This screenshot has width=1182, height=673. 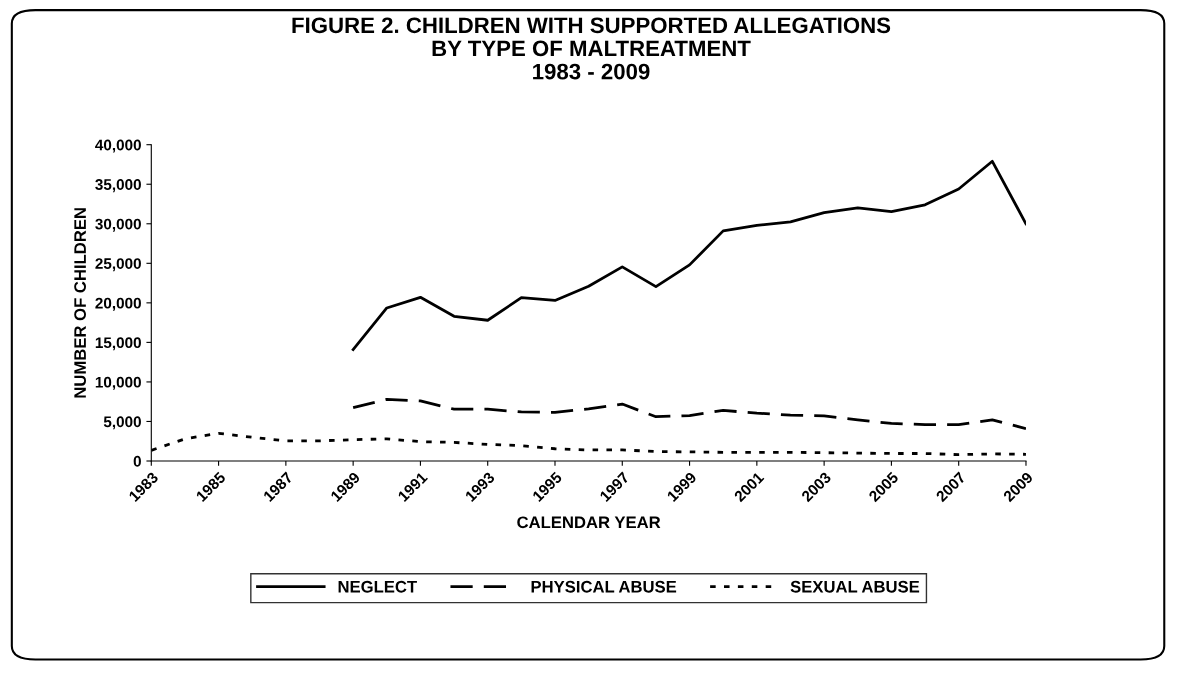 What do you see at coordinates (377, 586) in the screenshot?
I see `legend-label: NEGLECT` at bounding box center [377, 586].